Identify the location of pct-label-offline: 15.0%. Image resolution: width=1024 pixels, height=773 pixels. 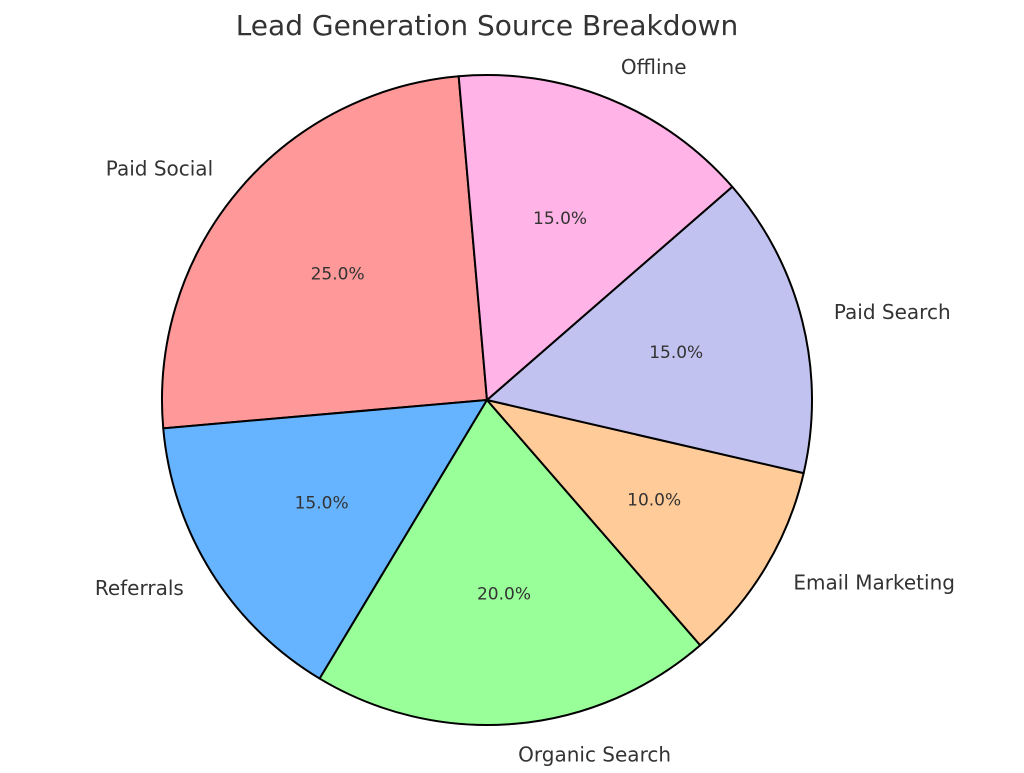
(560, 219).